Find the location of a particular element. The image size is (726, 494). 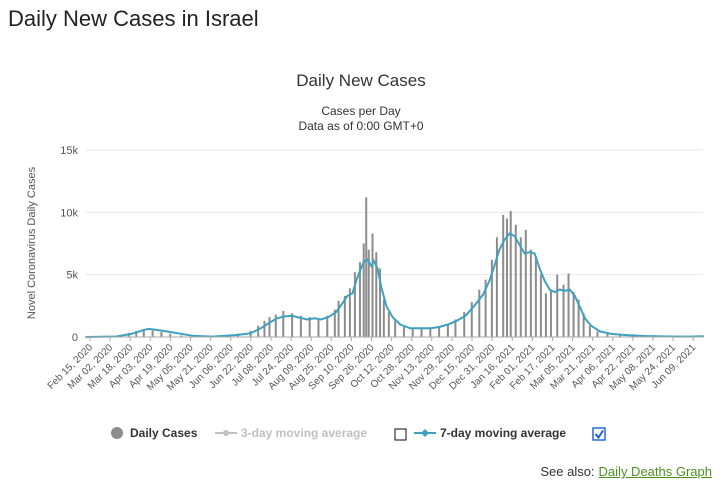

ma7-legend-label: 7-day moving average is located at coordinates (503, 433).